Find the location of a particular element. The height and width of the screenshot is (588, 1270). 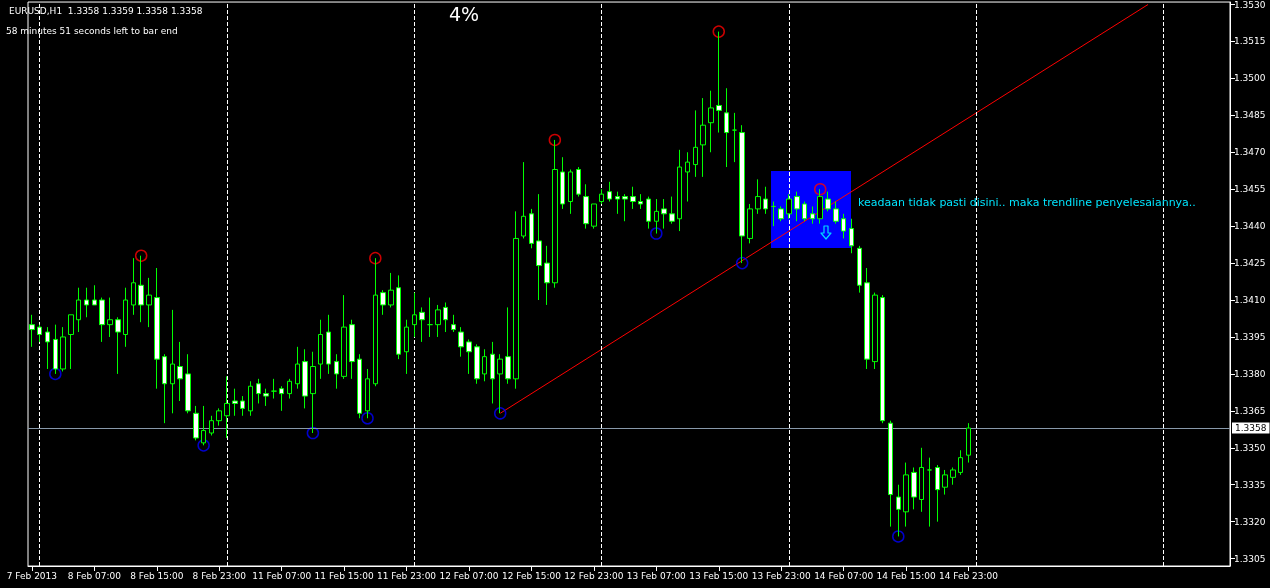

x-tick-label: 11 Feb 15:00 is located at coordinates (344, 575).